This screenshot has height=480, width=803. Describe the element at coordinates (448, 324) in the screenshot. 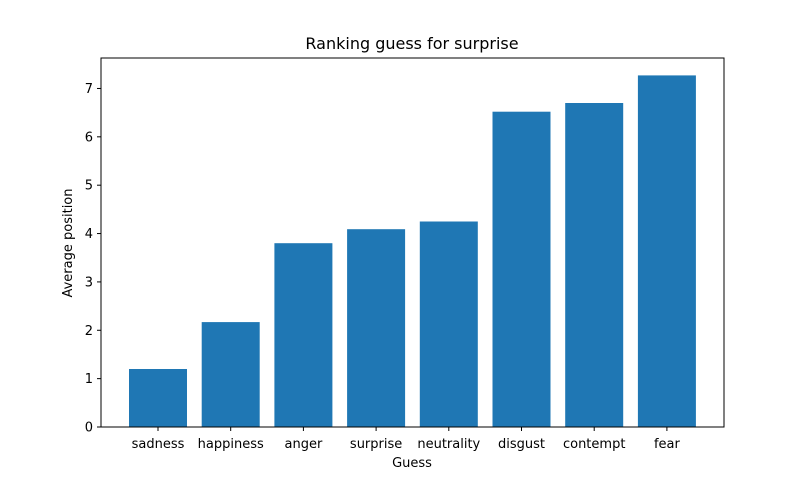

I see `bar-neutrality` at that location.